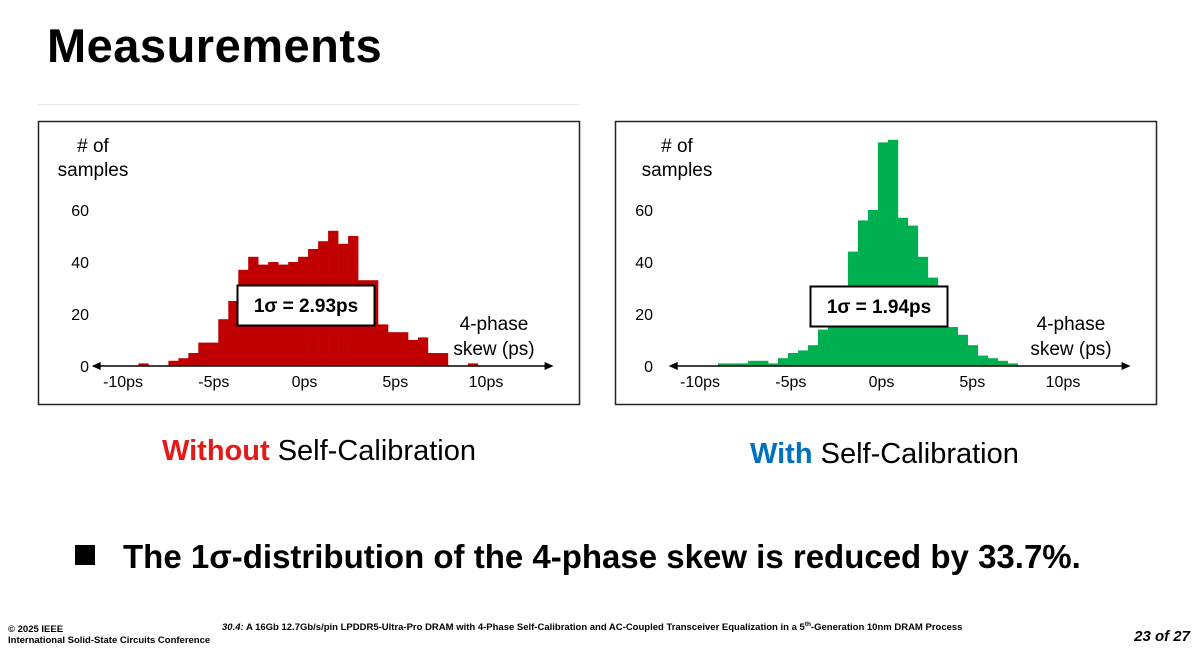 The height and width of the screenshot is (650, 1200). I want to click on caption-without-calibration: Without Self-Calibration, so click(319, 451).